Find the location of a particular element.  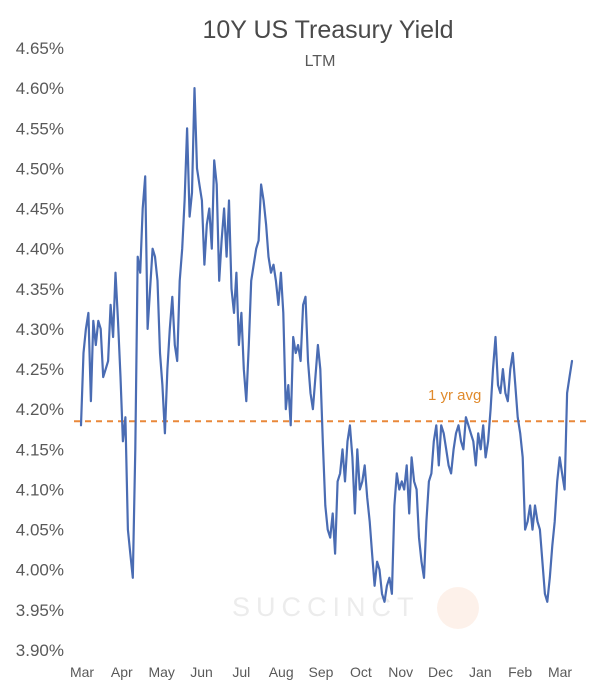

watermark-logo: SUCCINCT is located at coordinates (355, 608).